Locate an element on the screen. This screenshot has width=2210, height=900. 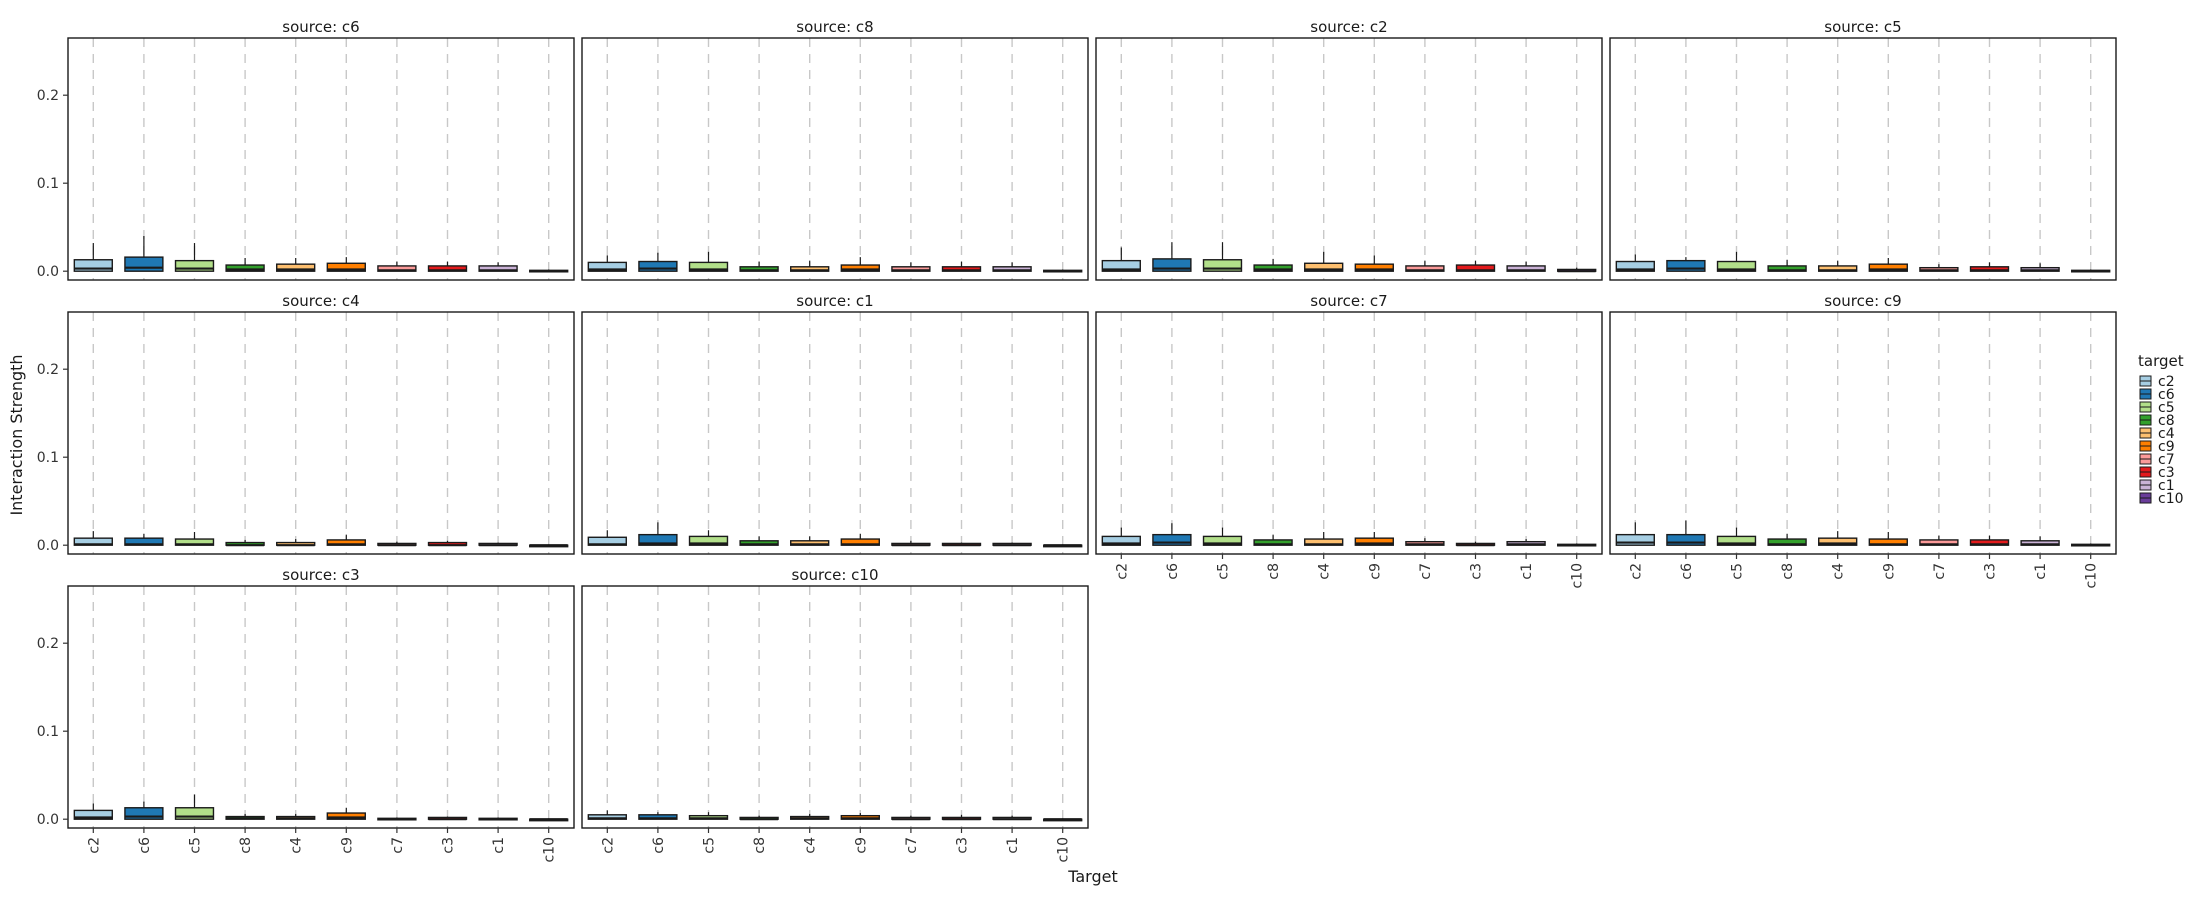
facet-panel: source: c7 c2 c6 c5 c8 c4 c9 c7 c3 c1 c10 is located at coordinates (1349, 440).